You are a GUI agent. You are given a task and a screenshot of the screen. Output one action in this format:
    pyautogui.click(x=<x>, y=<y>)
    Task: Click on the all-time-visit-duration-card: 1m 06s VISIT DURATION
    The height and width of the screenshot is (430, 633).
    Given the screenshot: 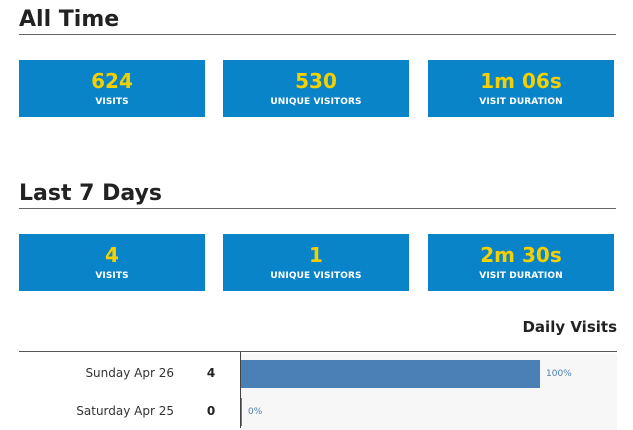 What is the action you would take?
    pyautogui.click(x=521, y=88)
    